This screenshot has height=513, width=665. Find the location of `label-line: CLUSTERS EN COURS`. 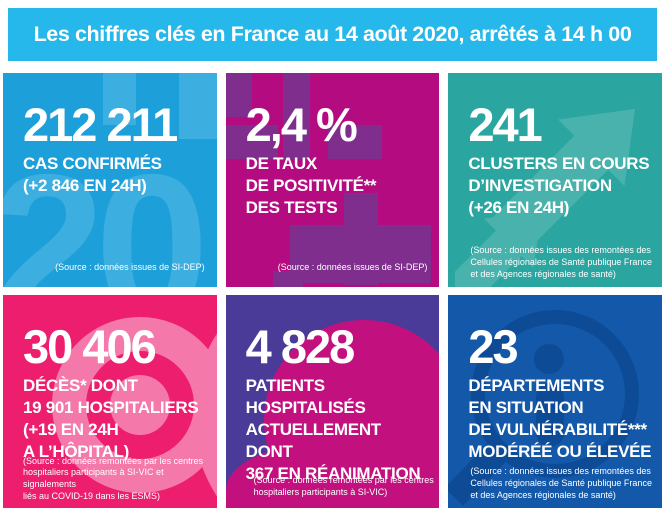

label-line: CLUSTERS EN COURS is located at coordinates (559, 163).